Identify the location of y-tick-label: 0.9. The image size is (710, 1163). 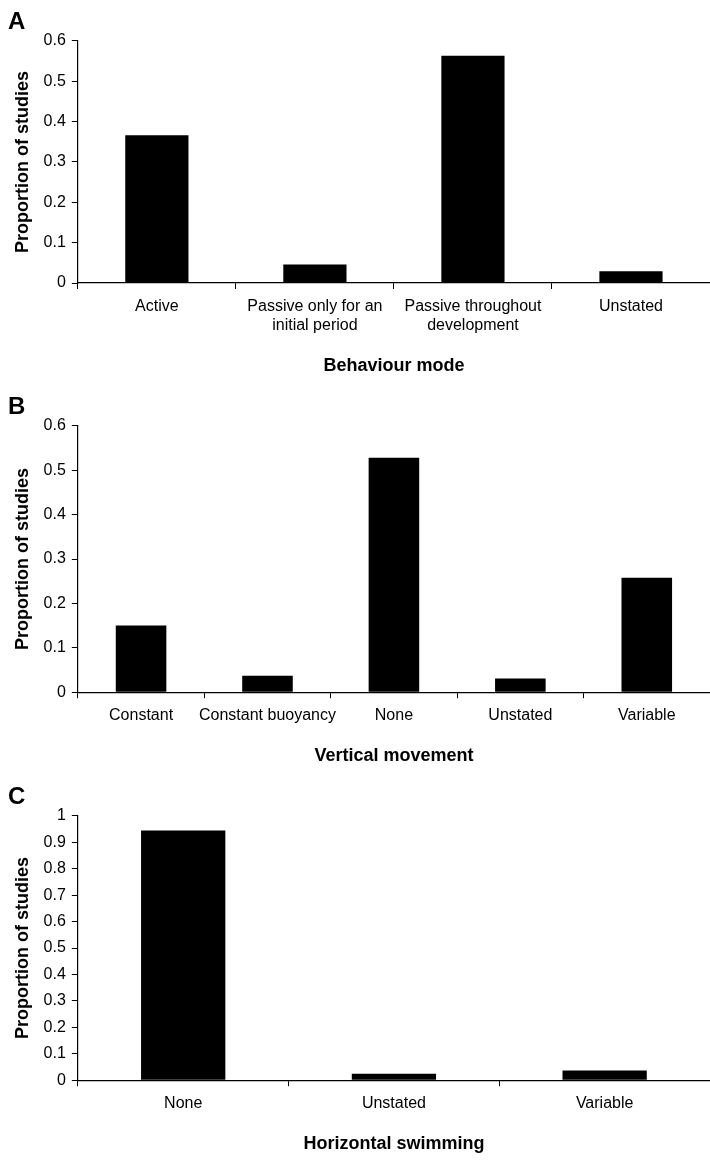
(54, 841).